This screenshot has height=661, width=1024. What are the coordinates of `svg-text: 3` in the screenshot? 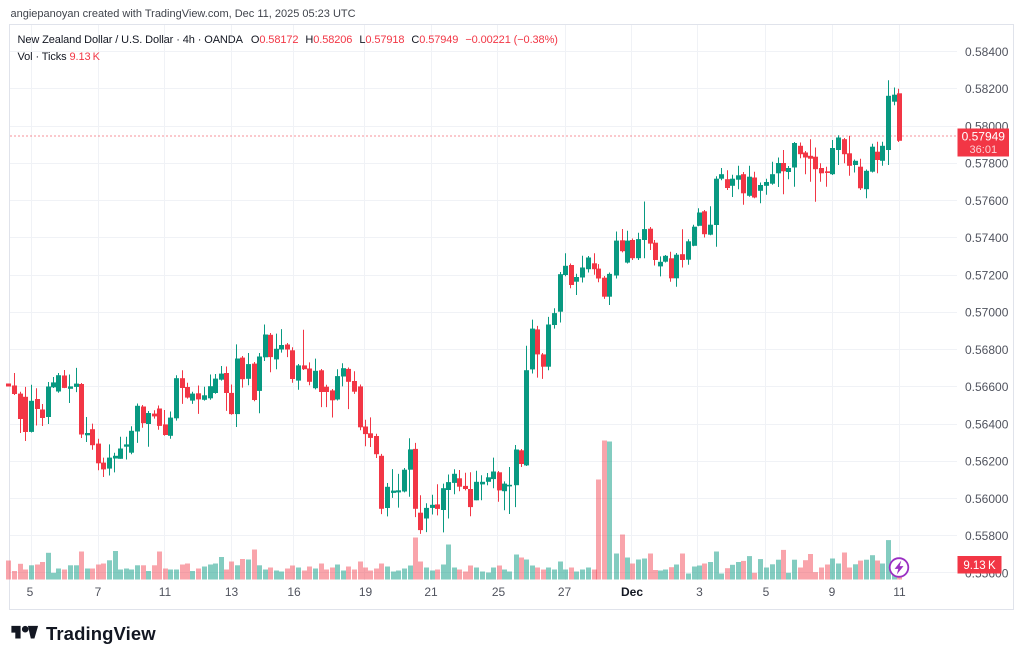 It's located at (699, 592).